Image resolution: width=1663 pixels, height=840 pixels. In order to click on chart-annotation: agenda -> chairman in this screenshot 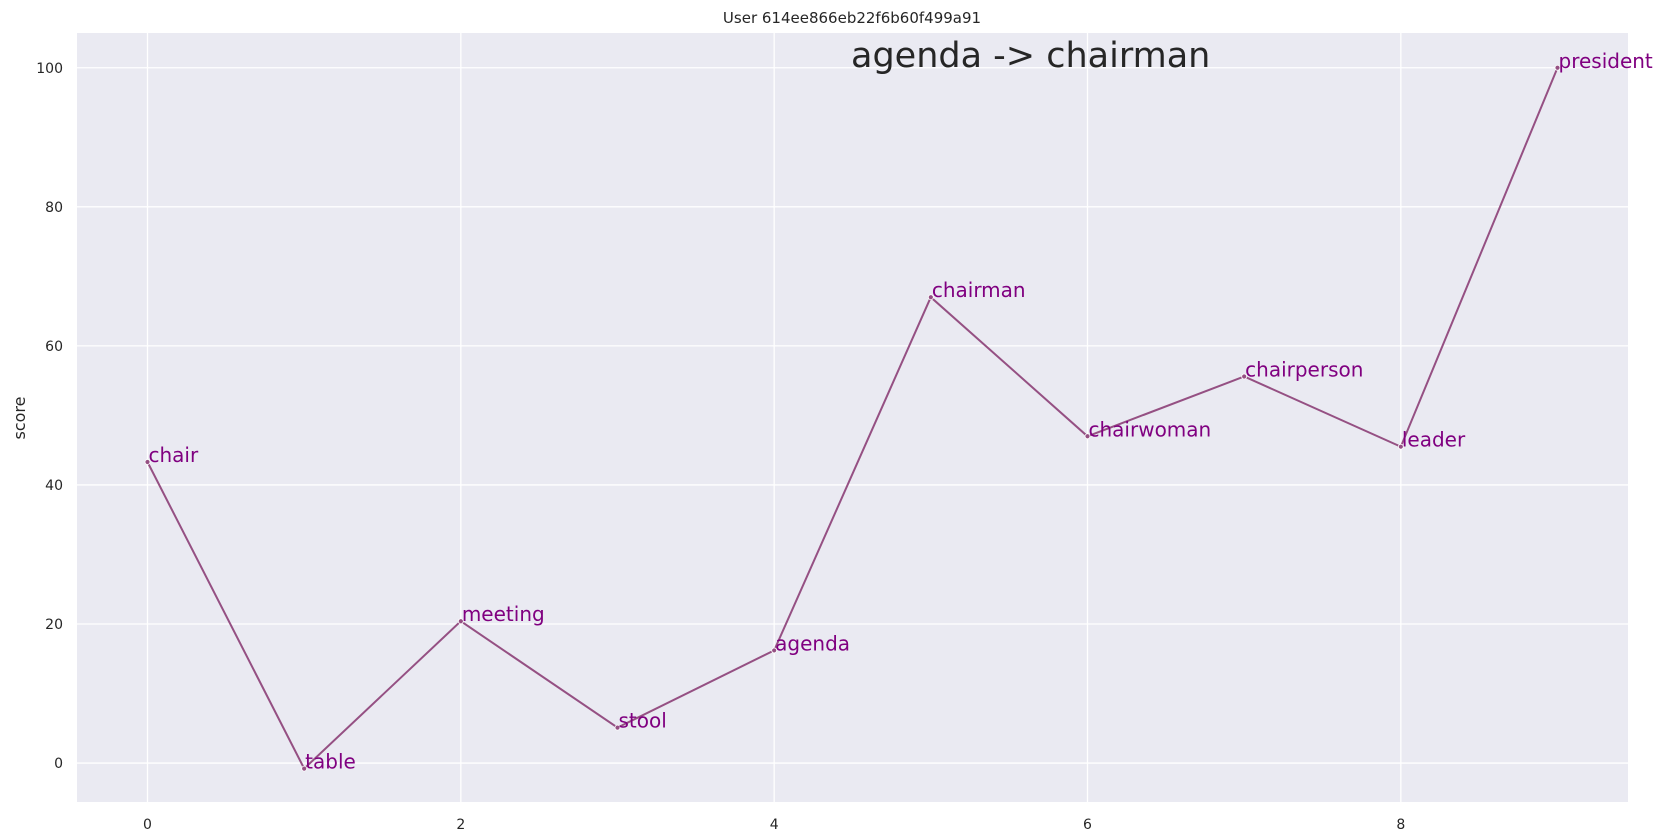, I will do `click(1030, 56)`.